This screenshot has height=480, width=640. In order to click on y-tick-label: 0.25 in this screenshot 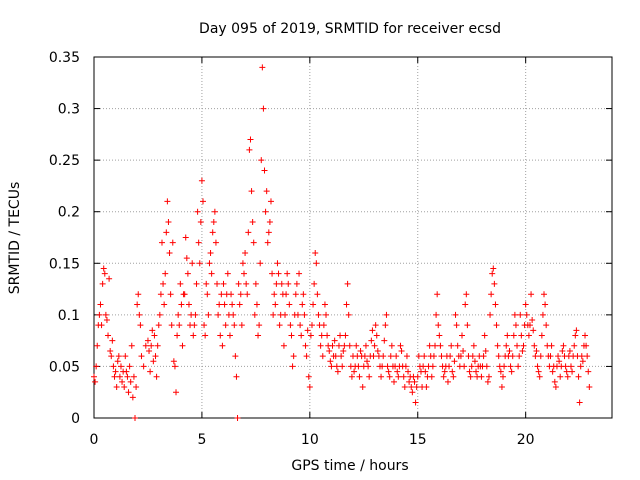, I will do `click(64, 161)`.